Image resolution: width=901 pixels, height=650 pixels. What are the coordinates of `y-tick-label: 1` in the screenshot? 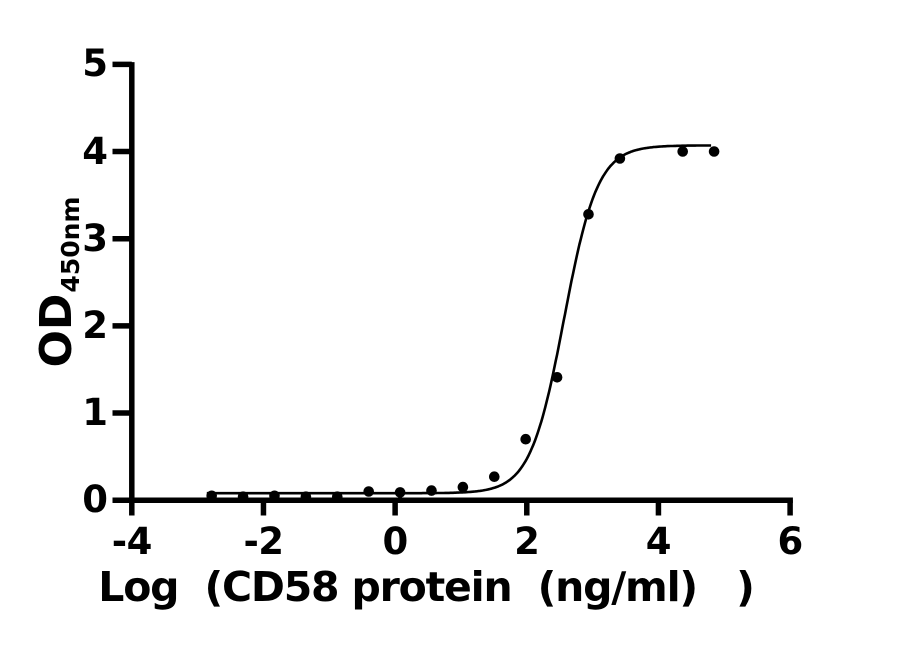 It's located at (95, 412).